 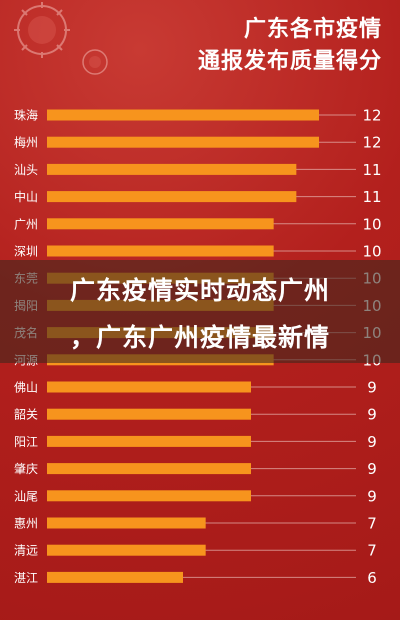 What do you see at coordinates (26, 196) in the screenshot?
I see `category-label: 中山` at bounding box center [26, 196].